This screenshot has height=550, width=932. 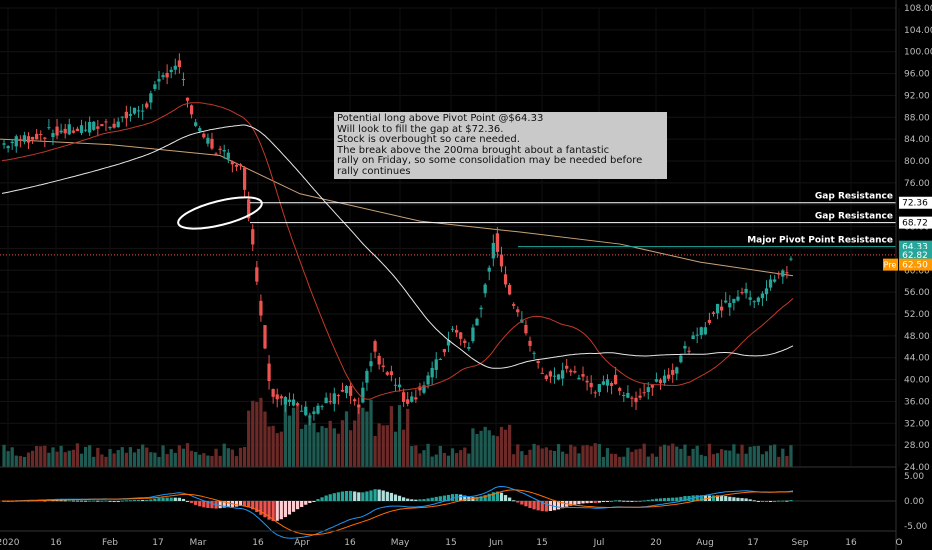 I want to click on macd-tick-label: 0.00, so click(x=914, y=502).